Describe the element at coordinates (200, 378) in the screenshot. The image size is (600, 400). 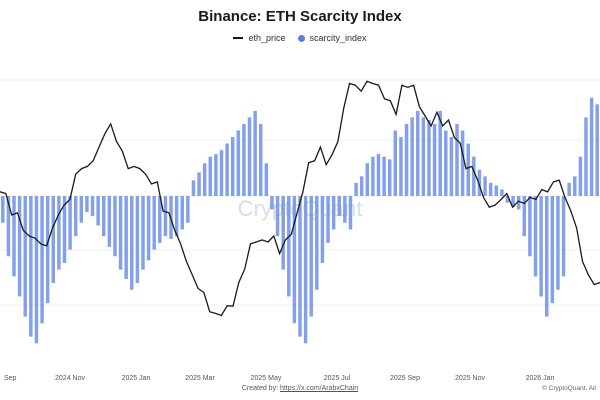
I see `x-tick-label: 2025 Mar` at that location.